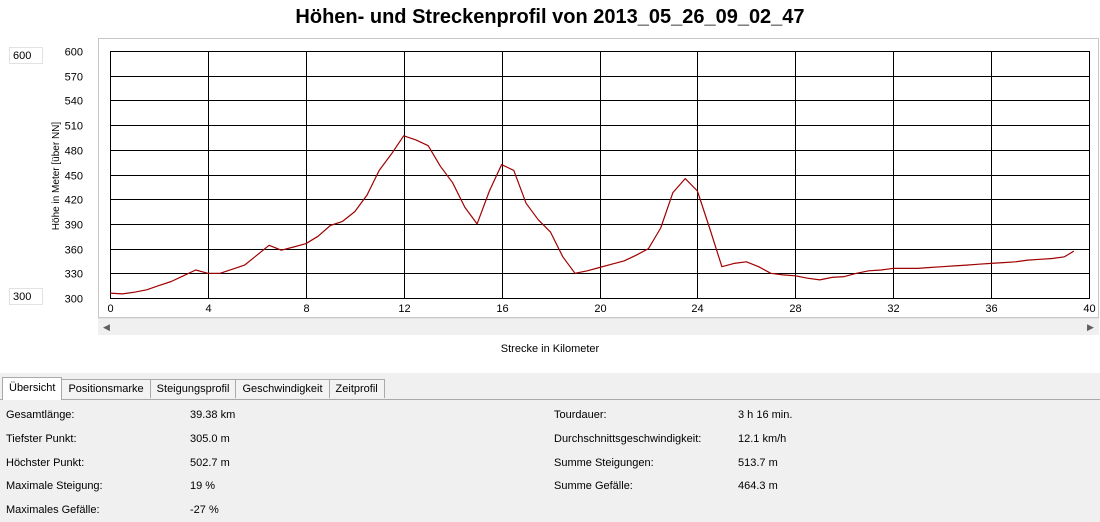 The width and height of the screenshot is (1100, 522). I want to click on scroll-left-icon: ◀, so click(106, 327).